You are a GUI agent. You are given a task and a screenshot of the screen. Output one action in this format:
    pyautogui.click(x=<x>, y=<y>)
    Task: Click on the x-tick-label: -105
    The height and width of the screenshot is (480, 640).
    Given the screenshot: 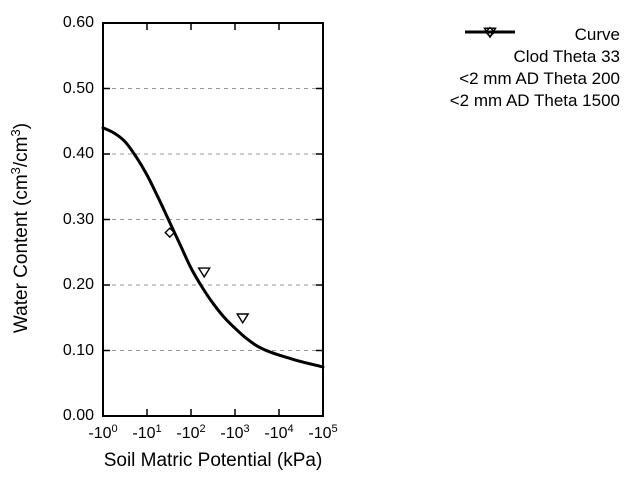 What is the action you would take?
    pyautogui.click(x=323, y=433)
    